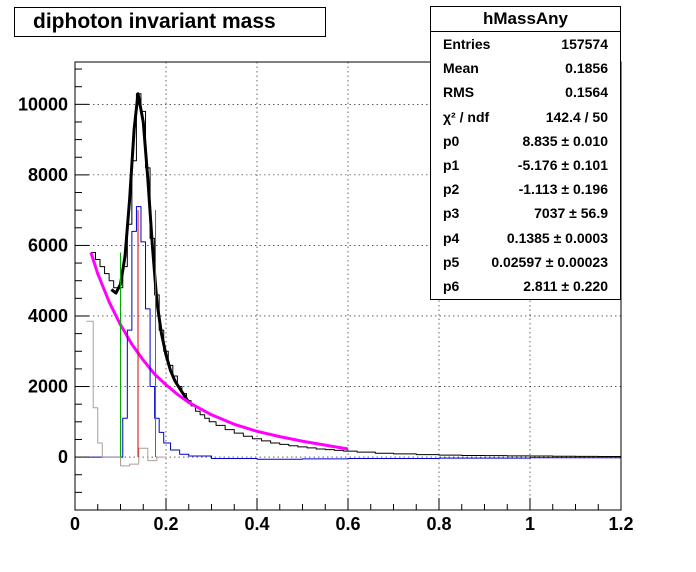 The image size is (696, 572). I want to click on stats-title: hMassAny, so click(525, 19).